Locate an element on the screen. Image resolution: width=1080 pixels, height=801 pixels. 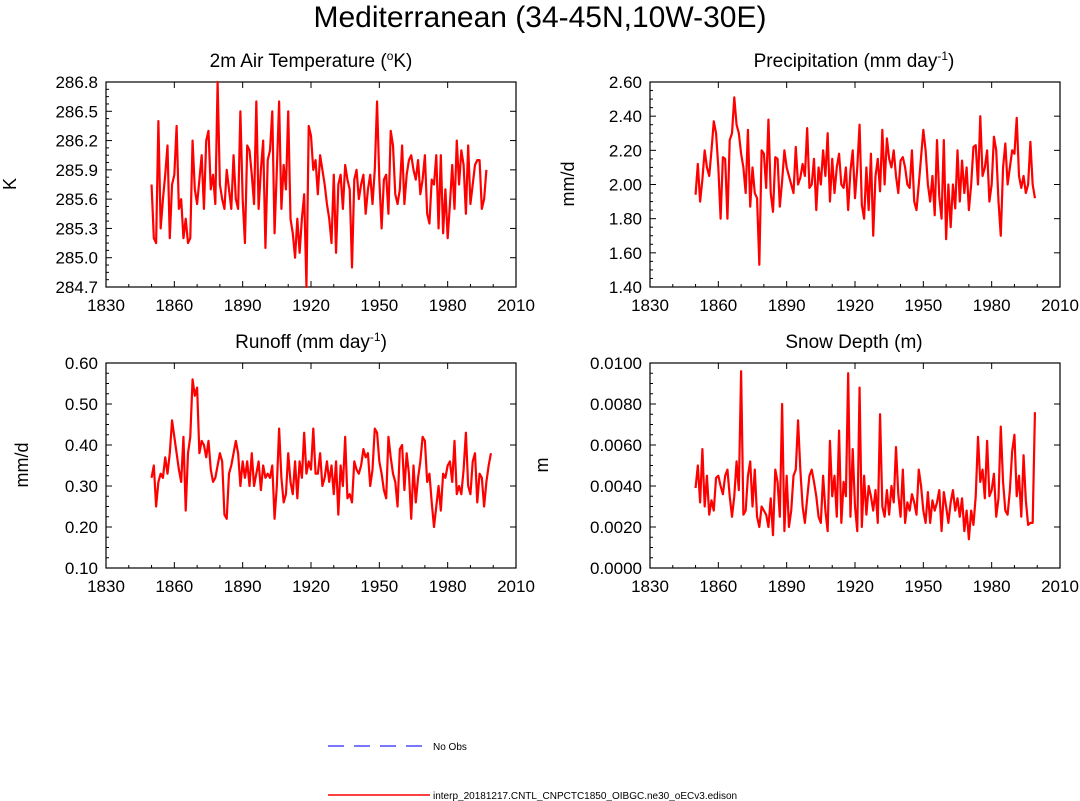
y-tick-label: 0.50 is located at coordinates (81, 404).